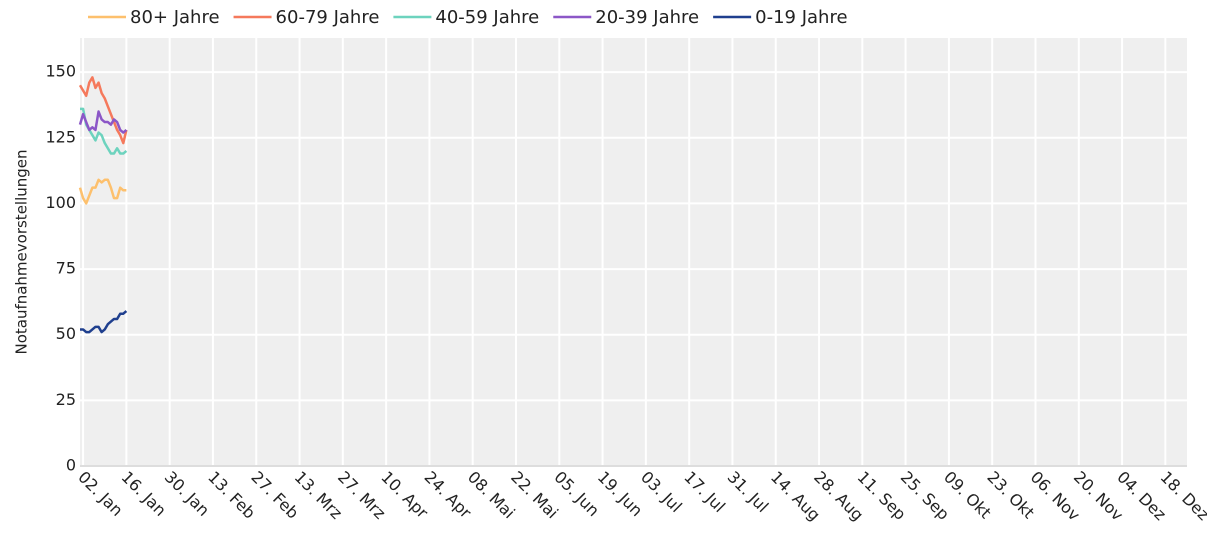 The image size is (1207, 543). Describe the element at coordinates (144, 493) in the screenshot. I see `x-tick-label: 16. Jan` at that location.